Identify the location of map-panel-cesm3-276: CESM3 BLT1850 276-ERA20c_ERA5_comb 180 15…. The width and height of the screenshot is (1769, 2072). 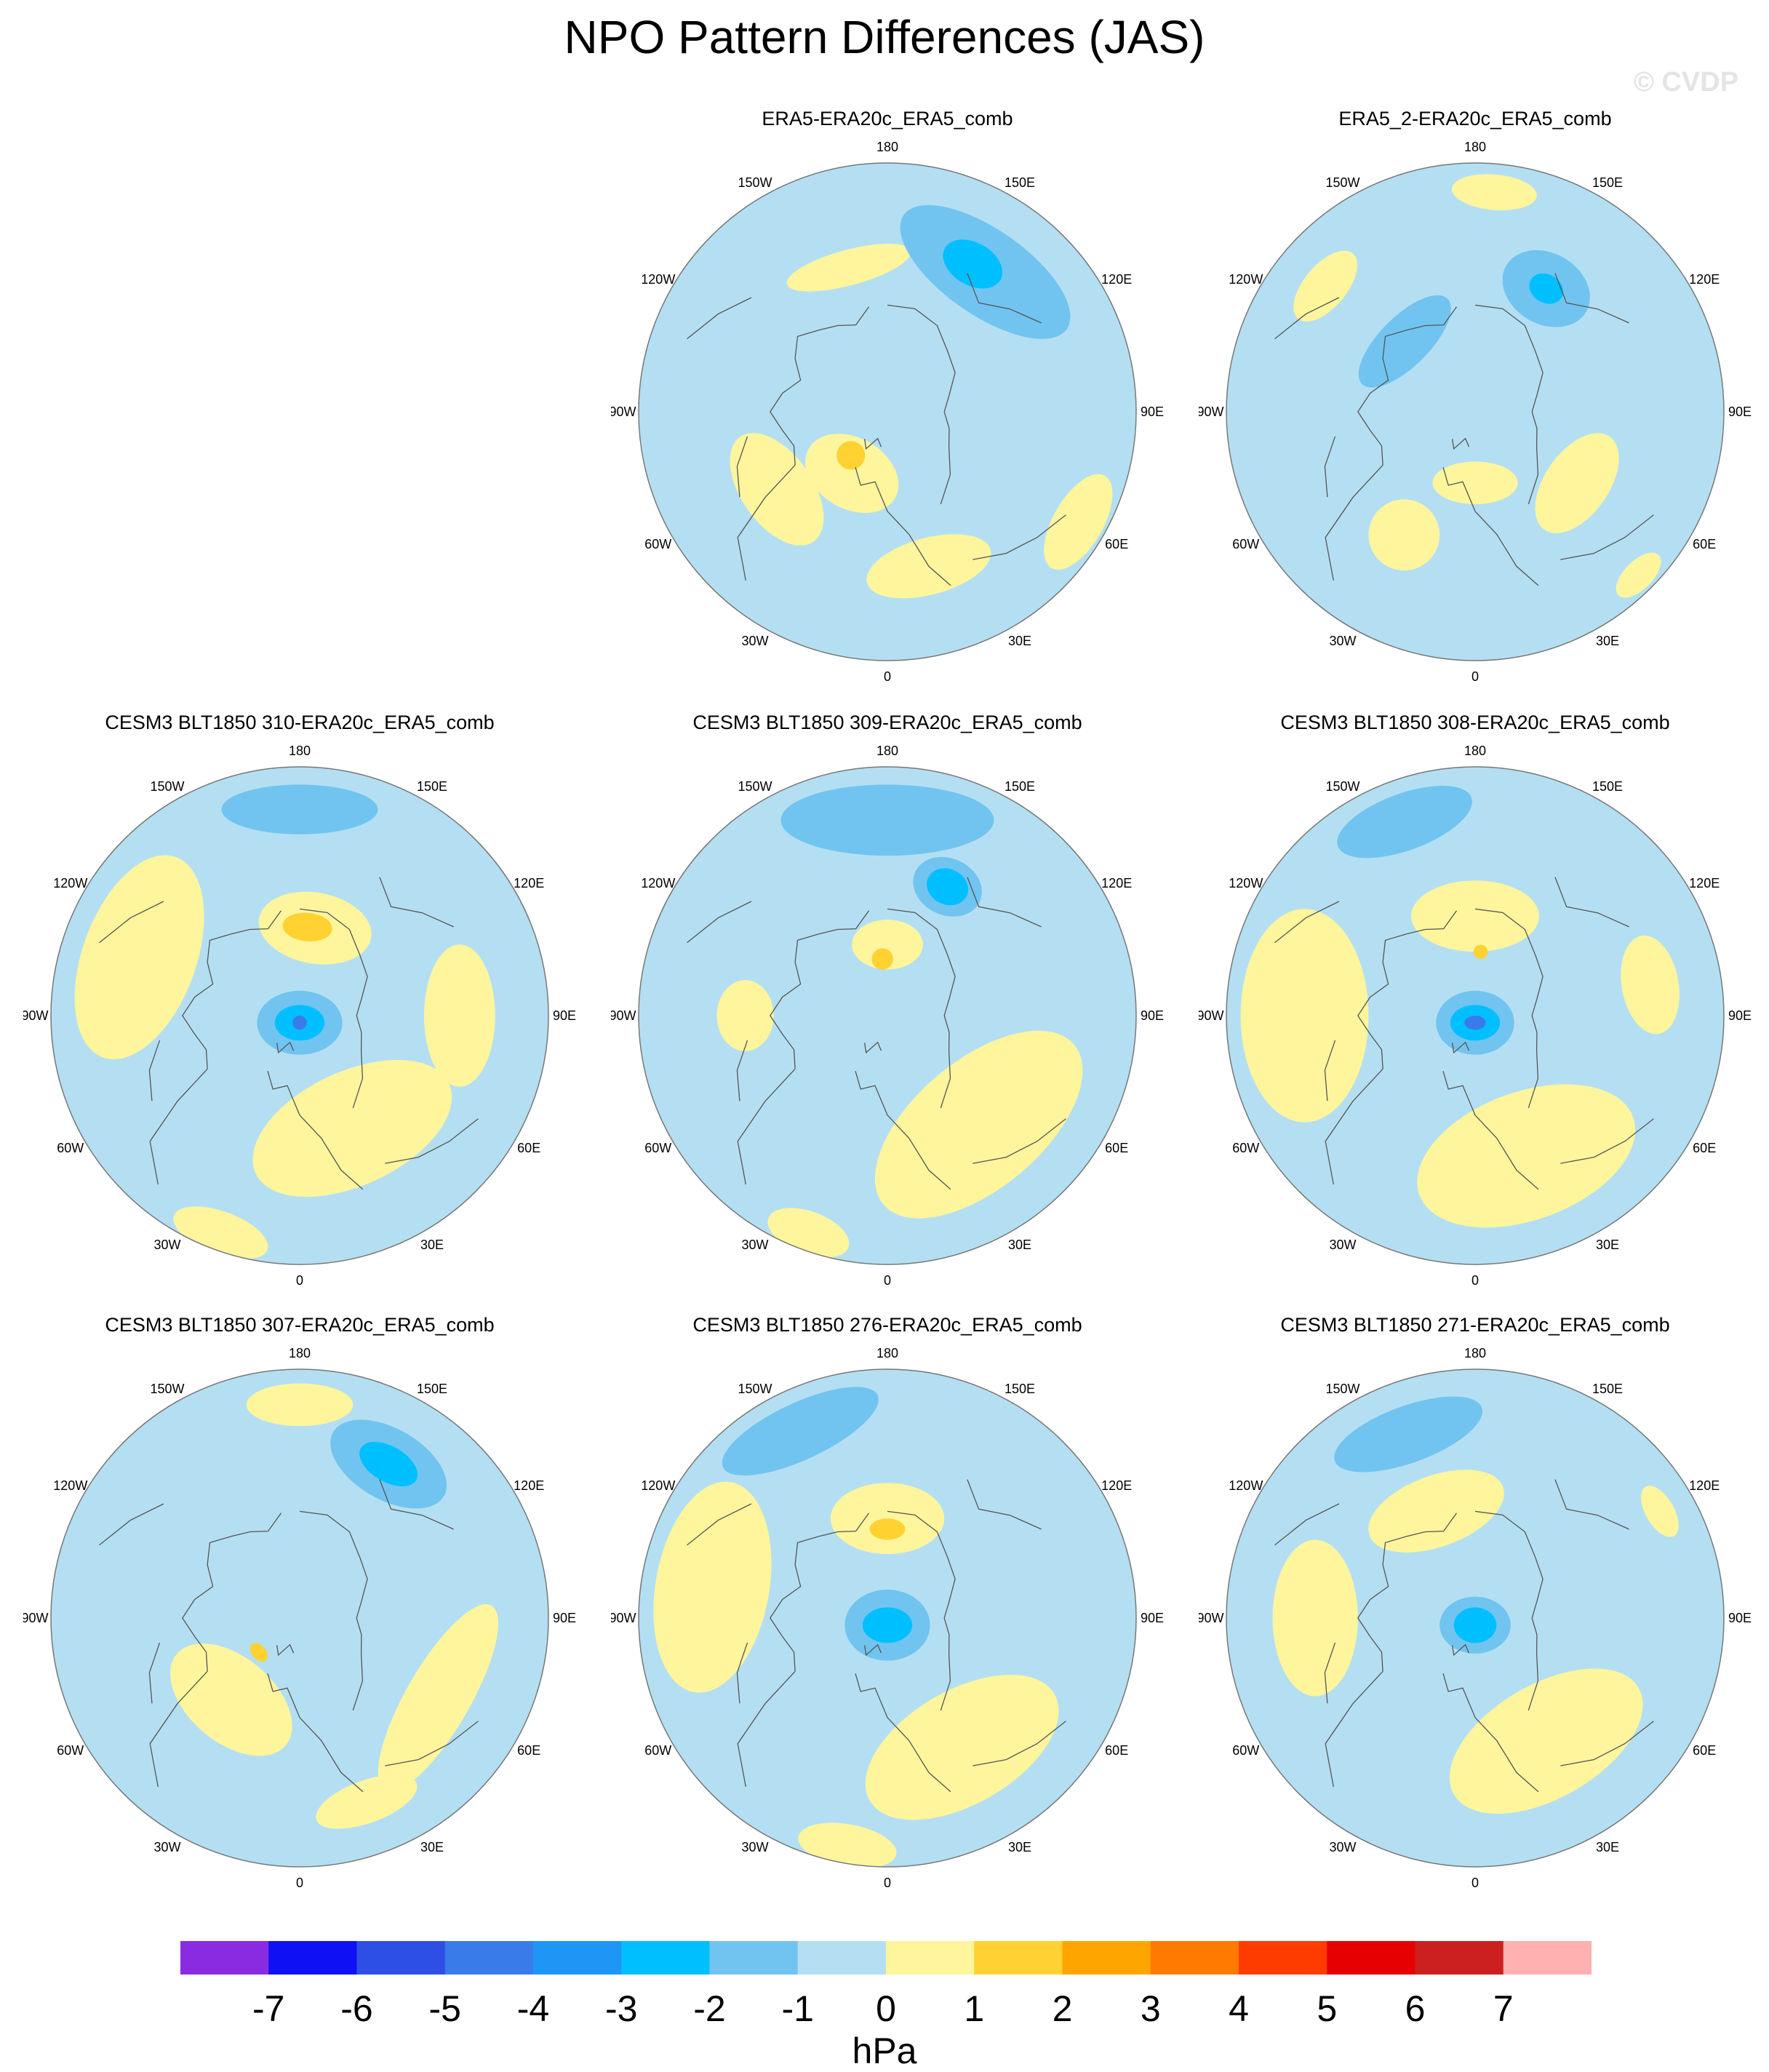
(888, 1601).